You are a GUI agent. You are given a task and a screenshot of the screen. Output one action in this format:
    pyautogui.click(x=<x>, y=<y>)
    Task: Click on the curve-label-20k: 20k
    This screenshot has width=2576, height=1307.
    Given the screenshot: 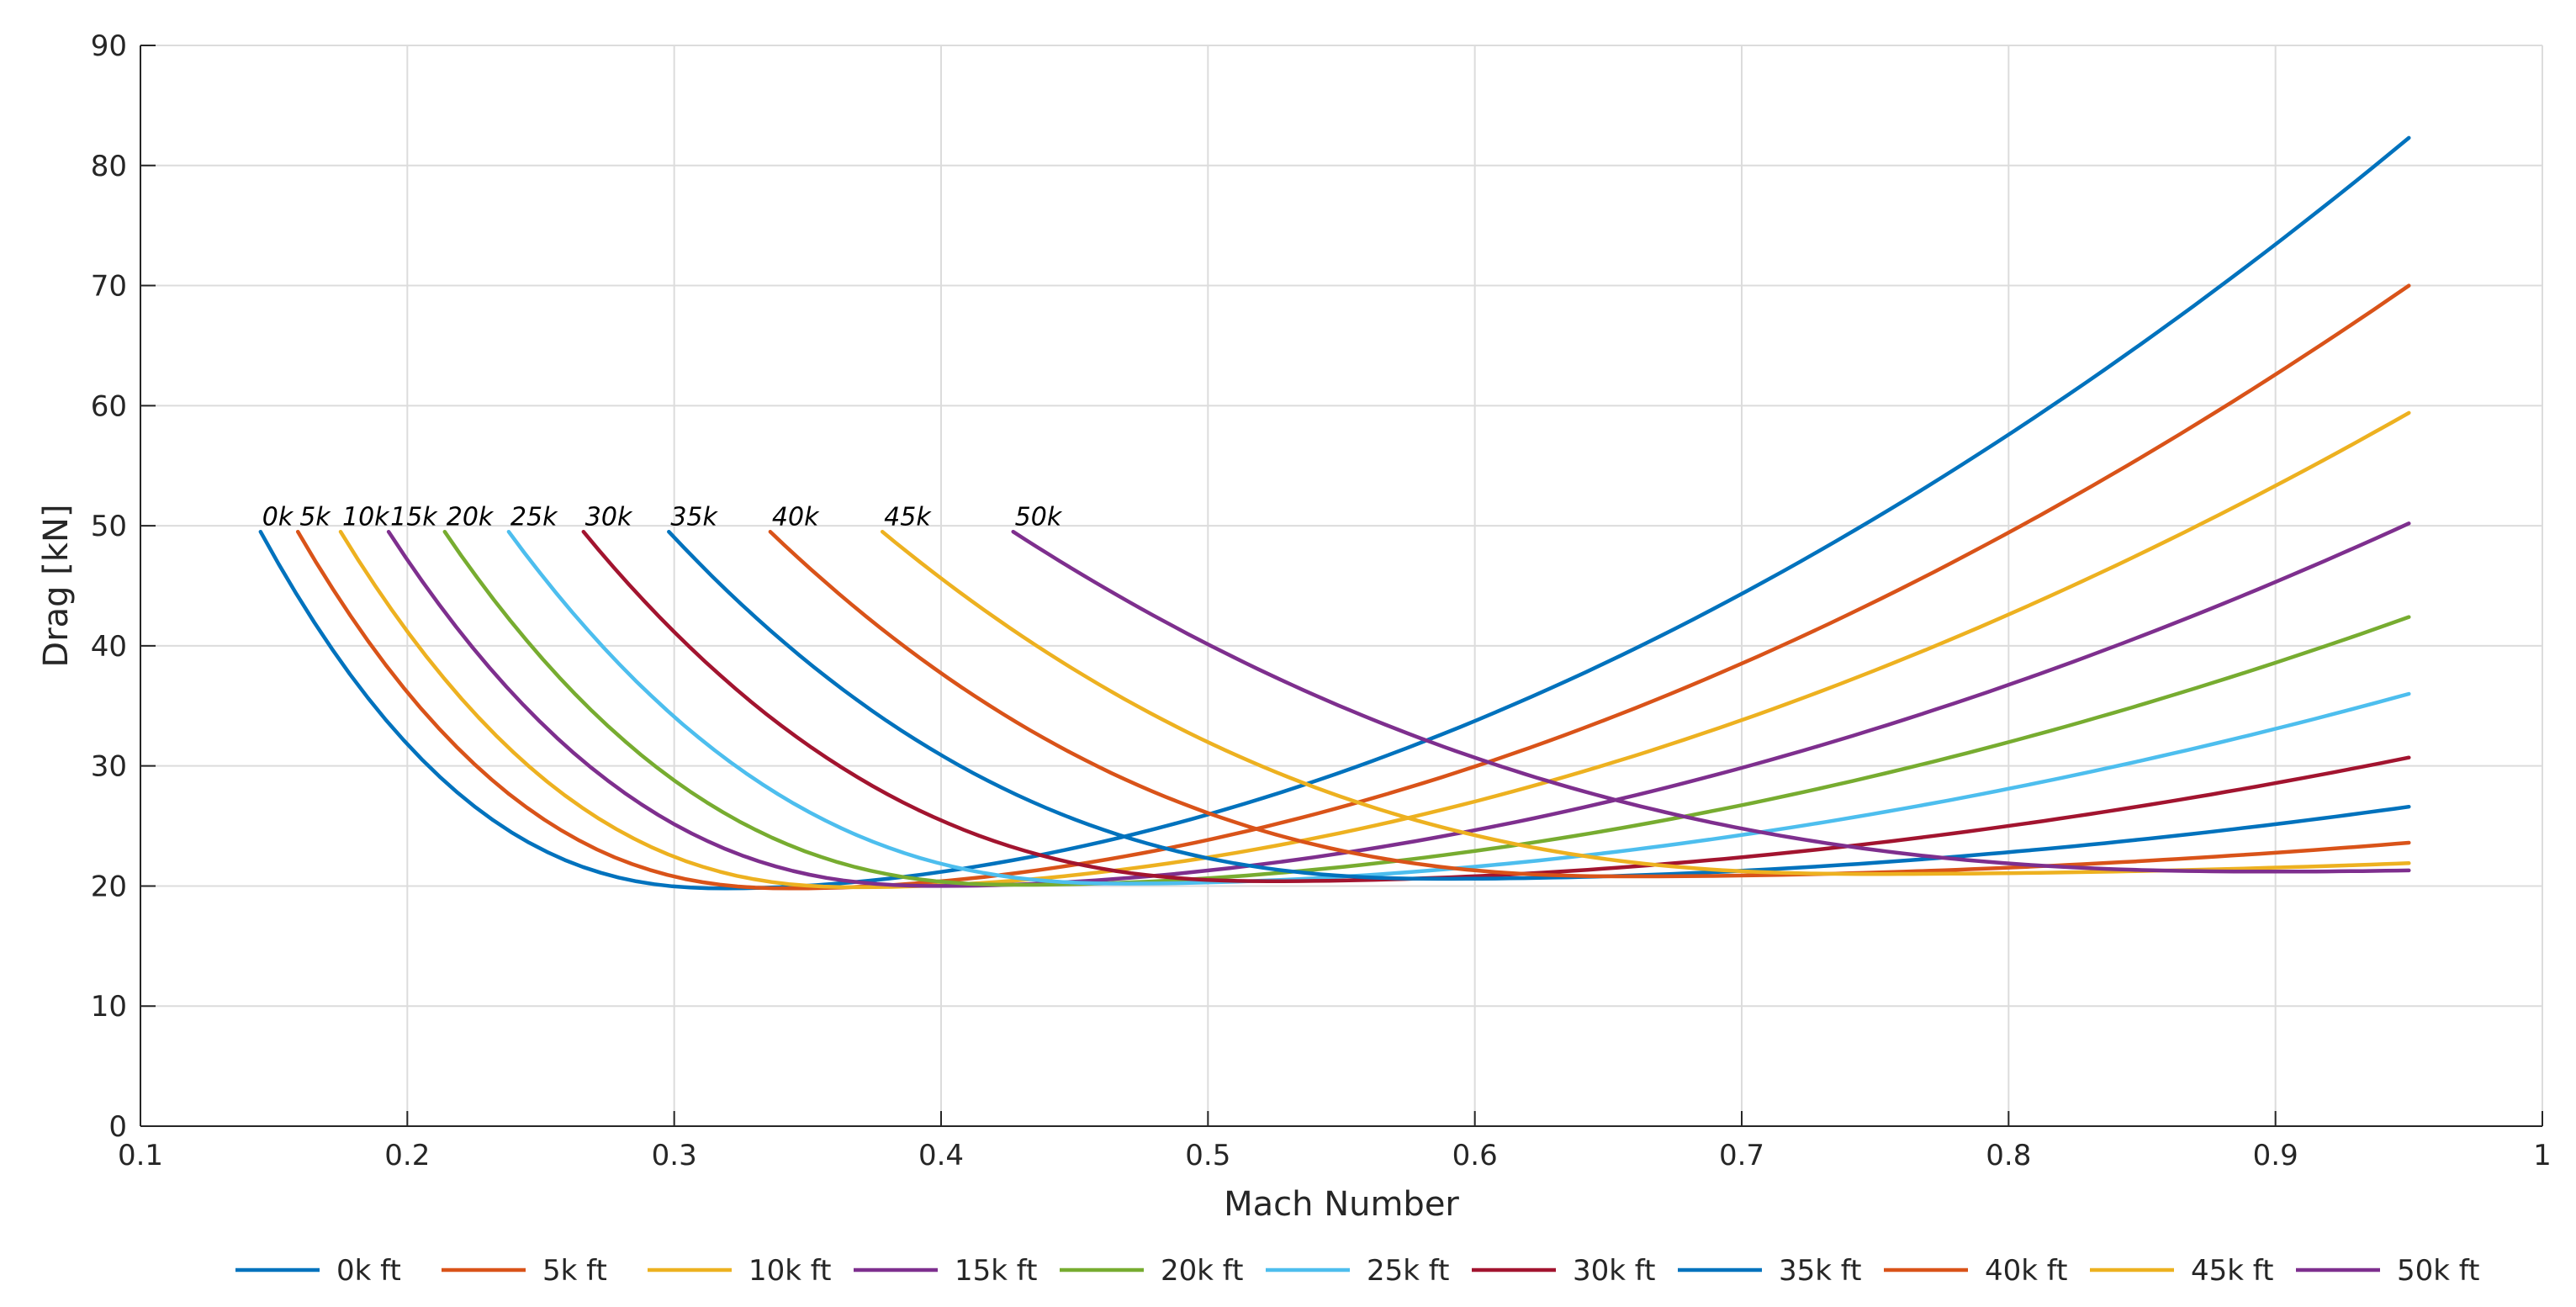 What is the action you would take?
    pyautogui.click(x=471, y=517)
    